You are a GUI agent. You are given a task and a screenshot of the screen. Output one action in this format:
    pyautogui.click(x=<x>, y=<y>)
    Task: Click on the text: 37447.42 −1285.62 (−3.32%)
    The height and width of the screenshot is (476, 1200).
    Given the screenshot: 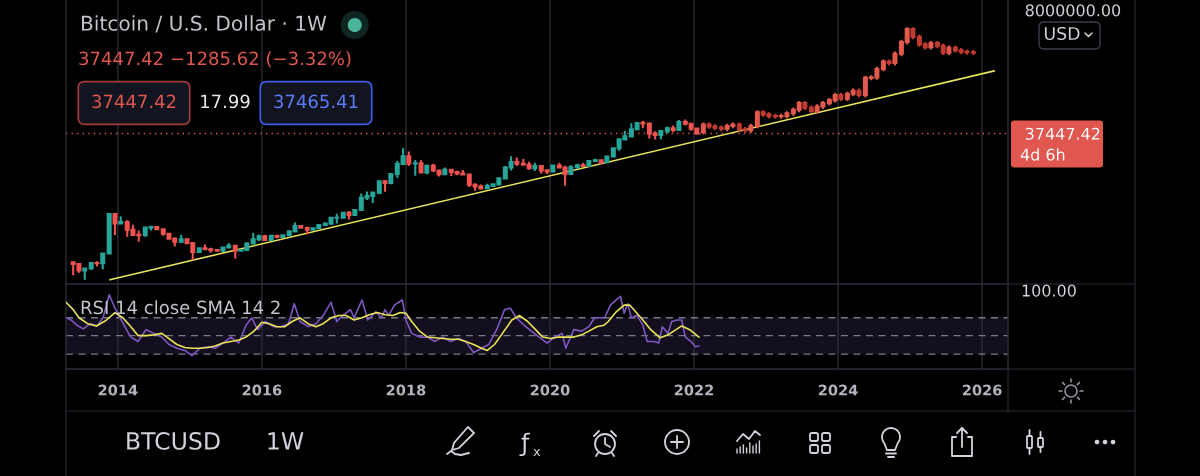 What is the action you would take?
    pyautogui.click(x=215, y=59)
    